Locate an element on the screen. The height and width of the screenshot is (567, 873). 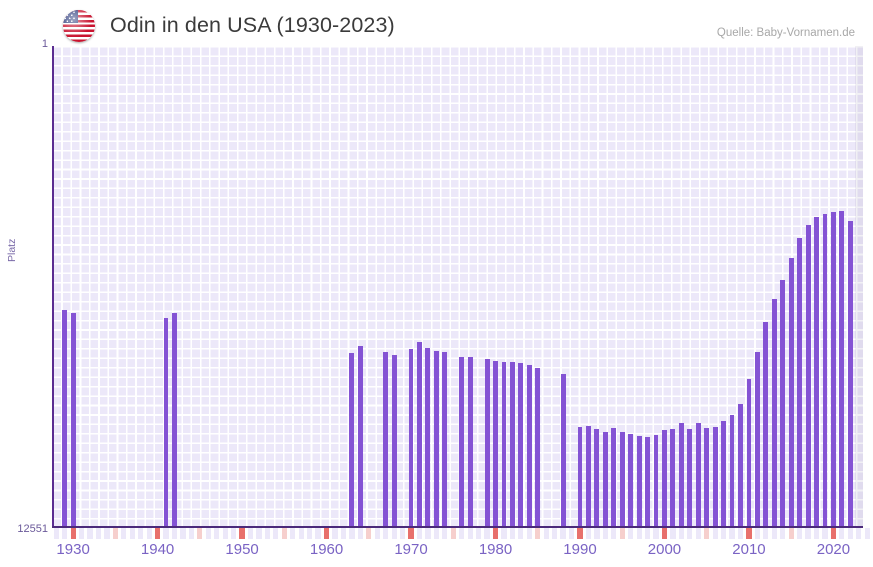
x-tick-major-1990 is located at coordinates (580, 533).